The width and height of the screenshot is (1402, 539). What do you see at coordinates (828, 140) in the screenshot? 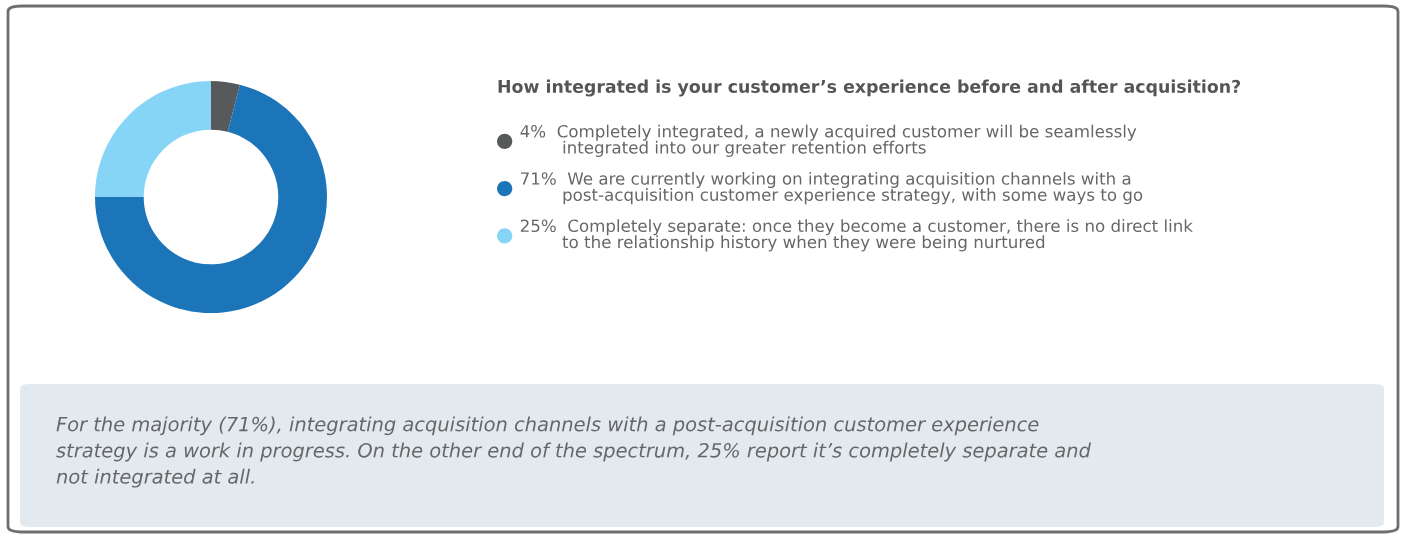
I see `legend-label: 4% Completely integrated, a newly acquired customer will be seamlessly integrated into our greater retention efforts` at bounding box center [828, 140].